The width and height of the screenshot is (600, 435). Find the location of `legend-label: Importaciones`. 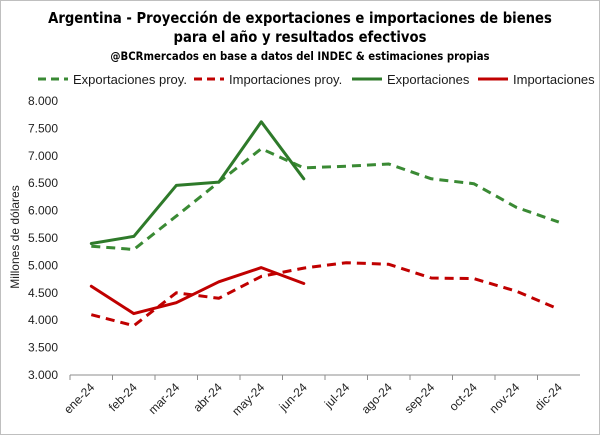

legend-label: Importaciones is located at coordinates (554, 79).